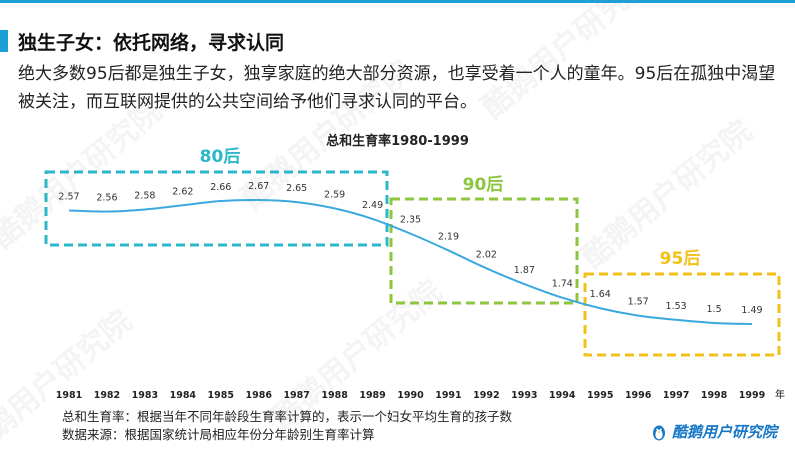  Describe the element at coordinates (220, 187) in the screenshot. I see `data-label: 2.66` at that location.